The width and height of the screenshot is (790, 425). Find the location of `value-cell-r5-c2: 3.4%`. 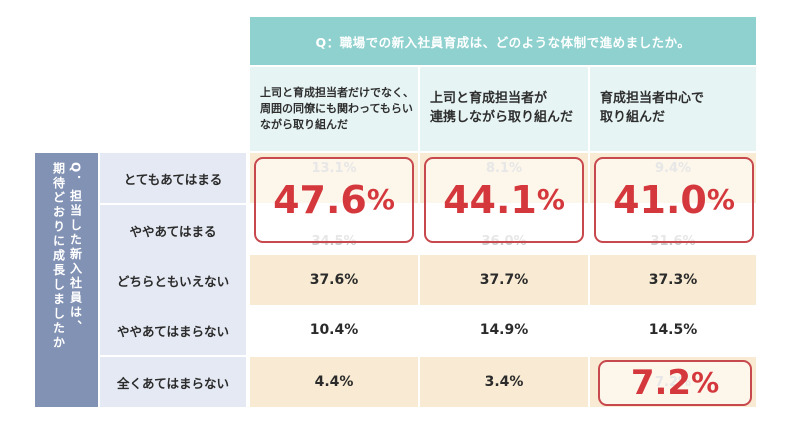

value-cell-r5-c2: 3.4% is located at coordinates (504, 382).